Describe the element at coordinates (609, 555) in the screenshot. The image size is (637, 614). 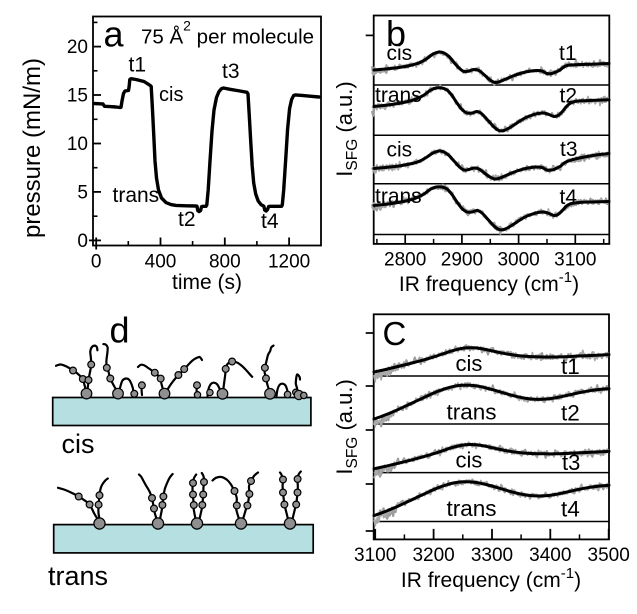
I see `svg-text: 3500` at that location.